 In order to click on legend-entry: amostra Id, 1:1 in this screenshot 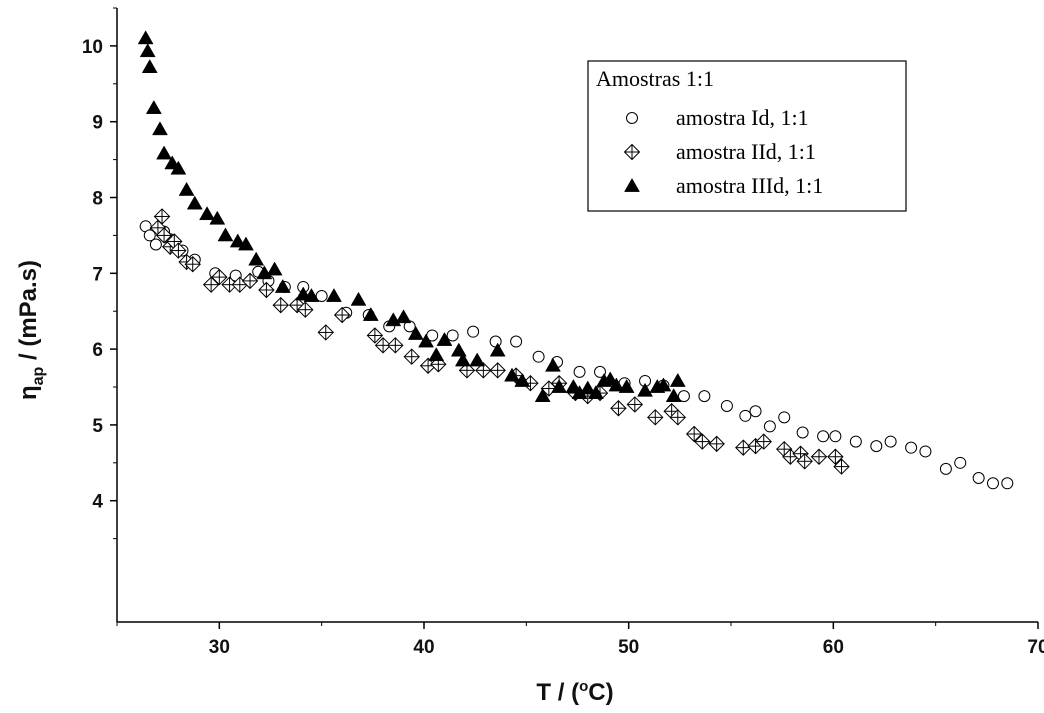, I will do `click(717, 117)`.